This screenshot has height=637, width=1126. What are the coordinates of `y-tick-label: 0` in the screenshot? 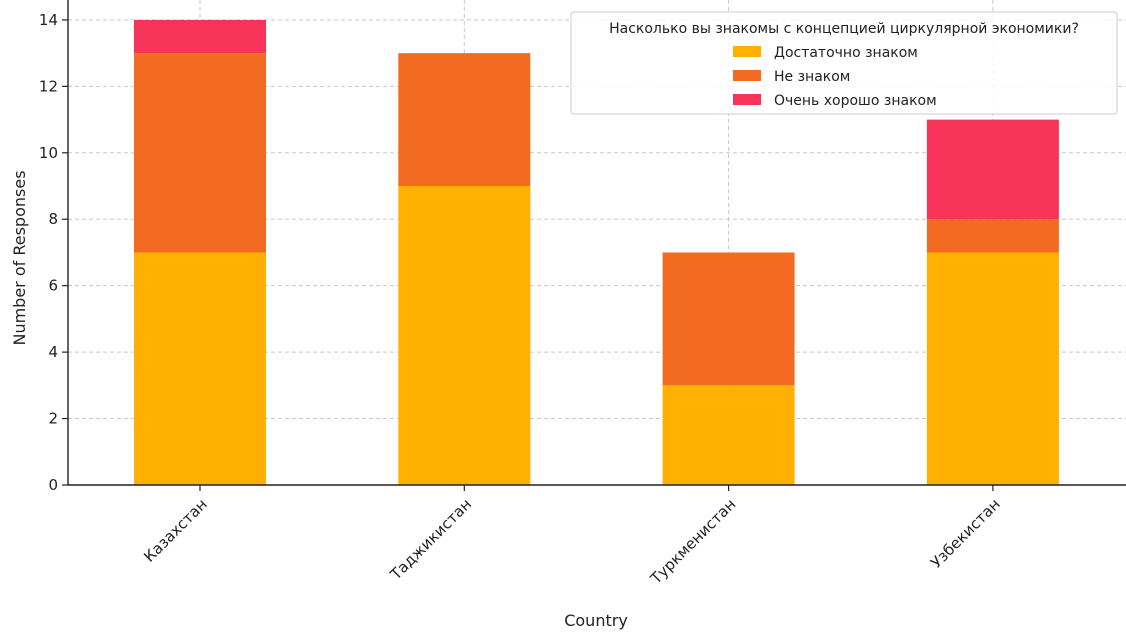 It's located at (53, 485).